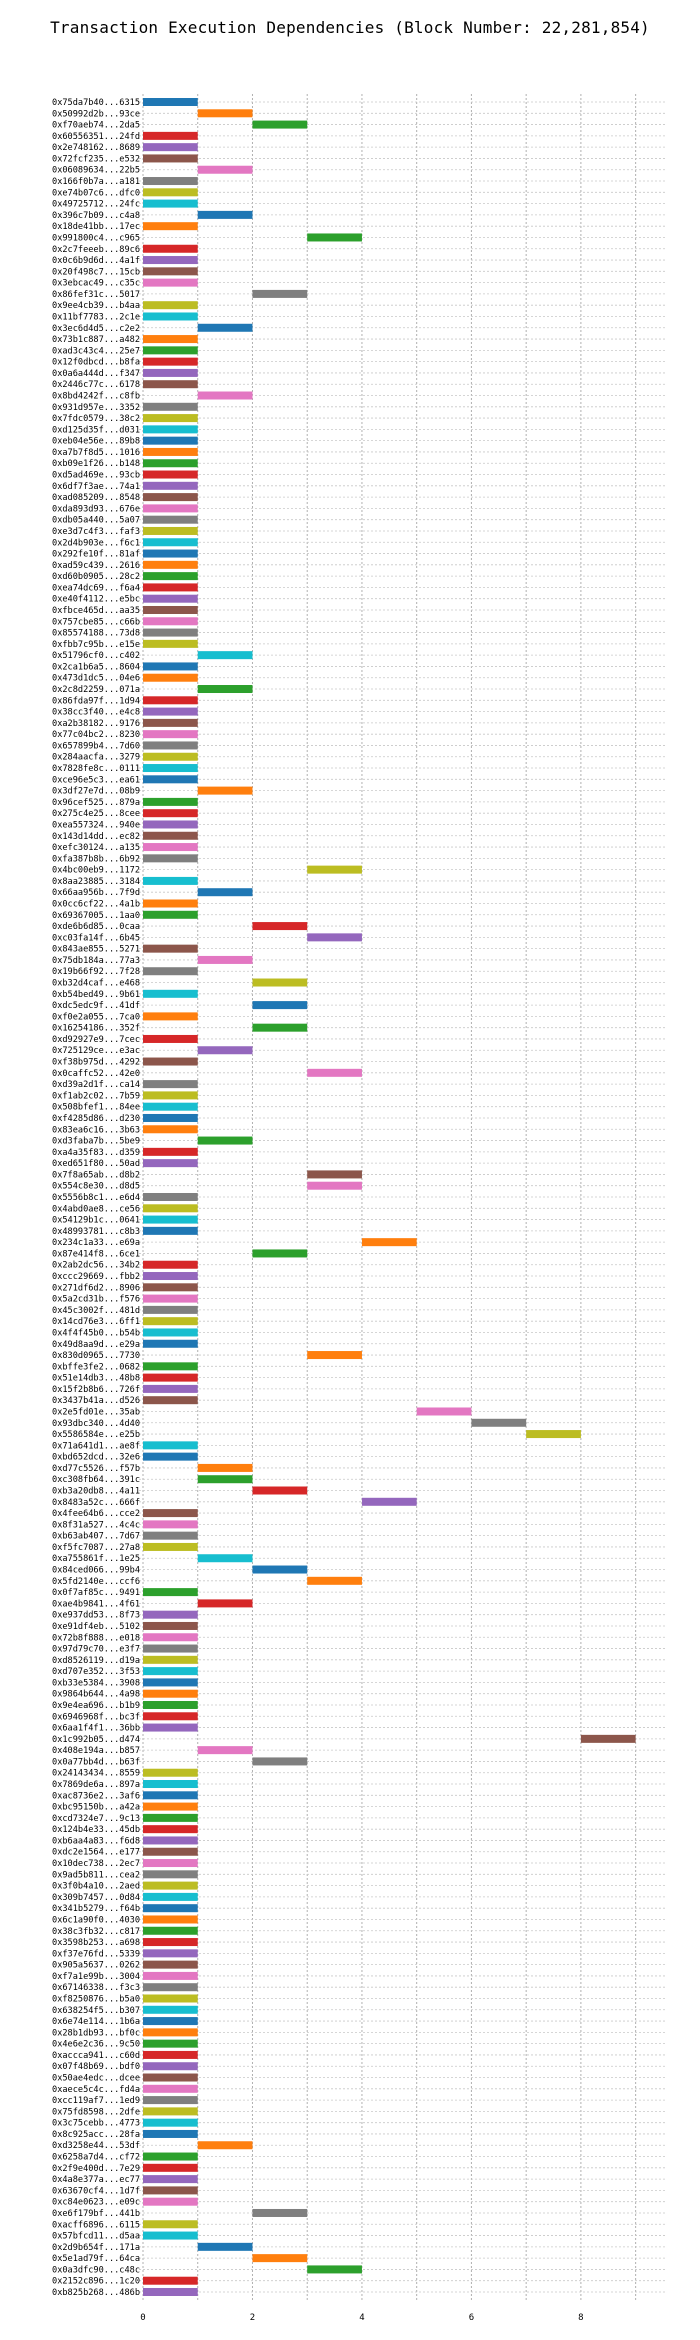  What do you see at coordinates (96, 1740) in the screenshot?
I see `y-tick-label: 0x1c992b05...d474` at bounding box center [96, 1740].